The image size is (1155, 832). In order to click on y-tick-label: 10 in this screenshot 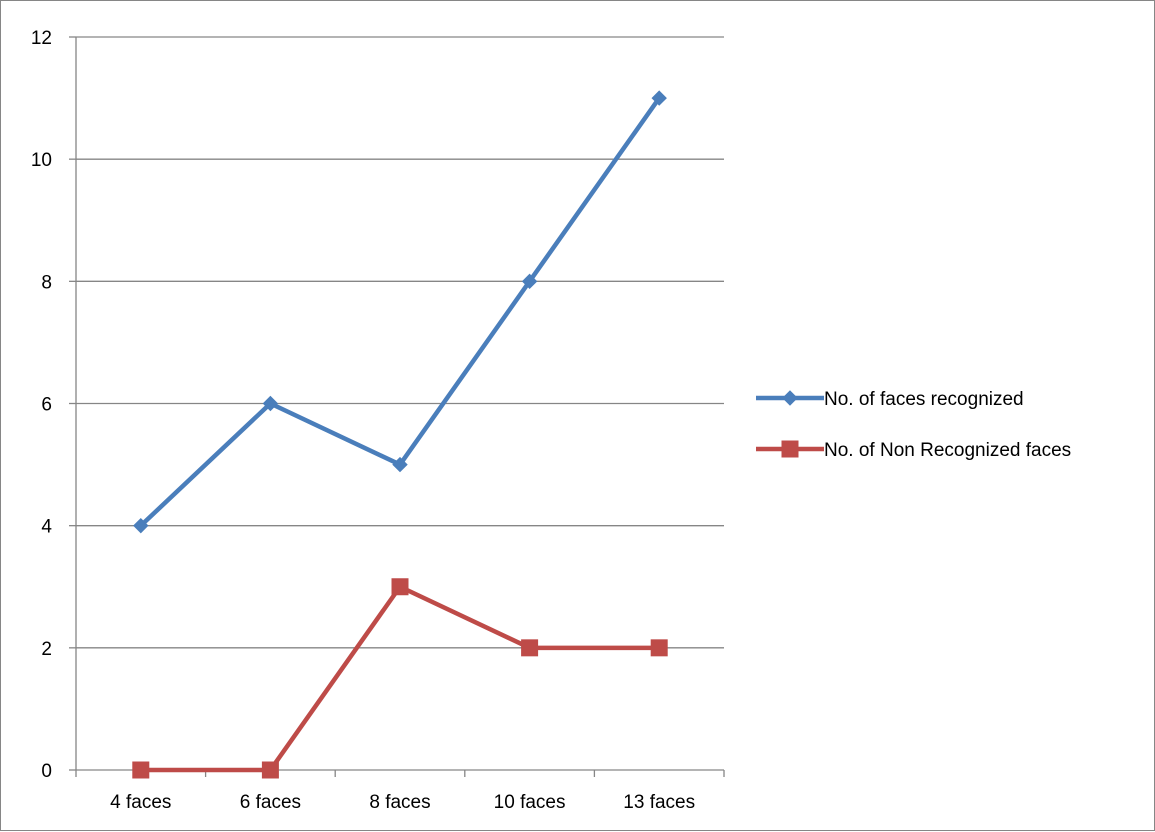, I will do `click(41, 160)`.